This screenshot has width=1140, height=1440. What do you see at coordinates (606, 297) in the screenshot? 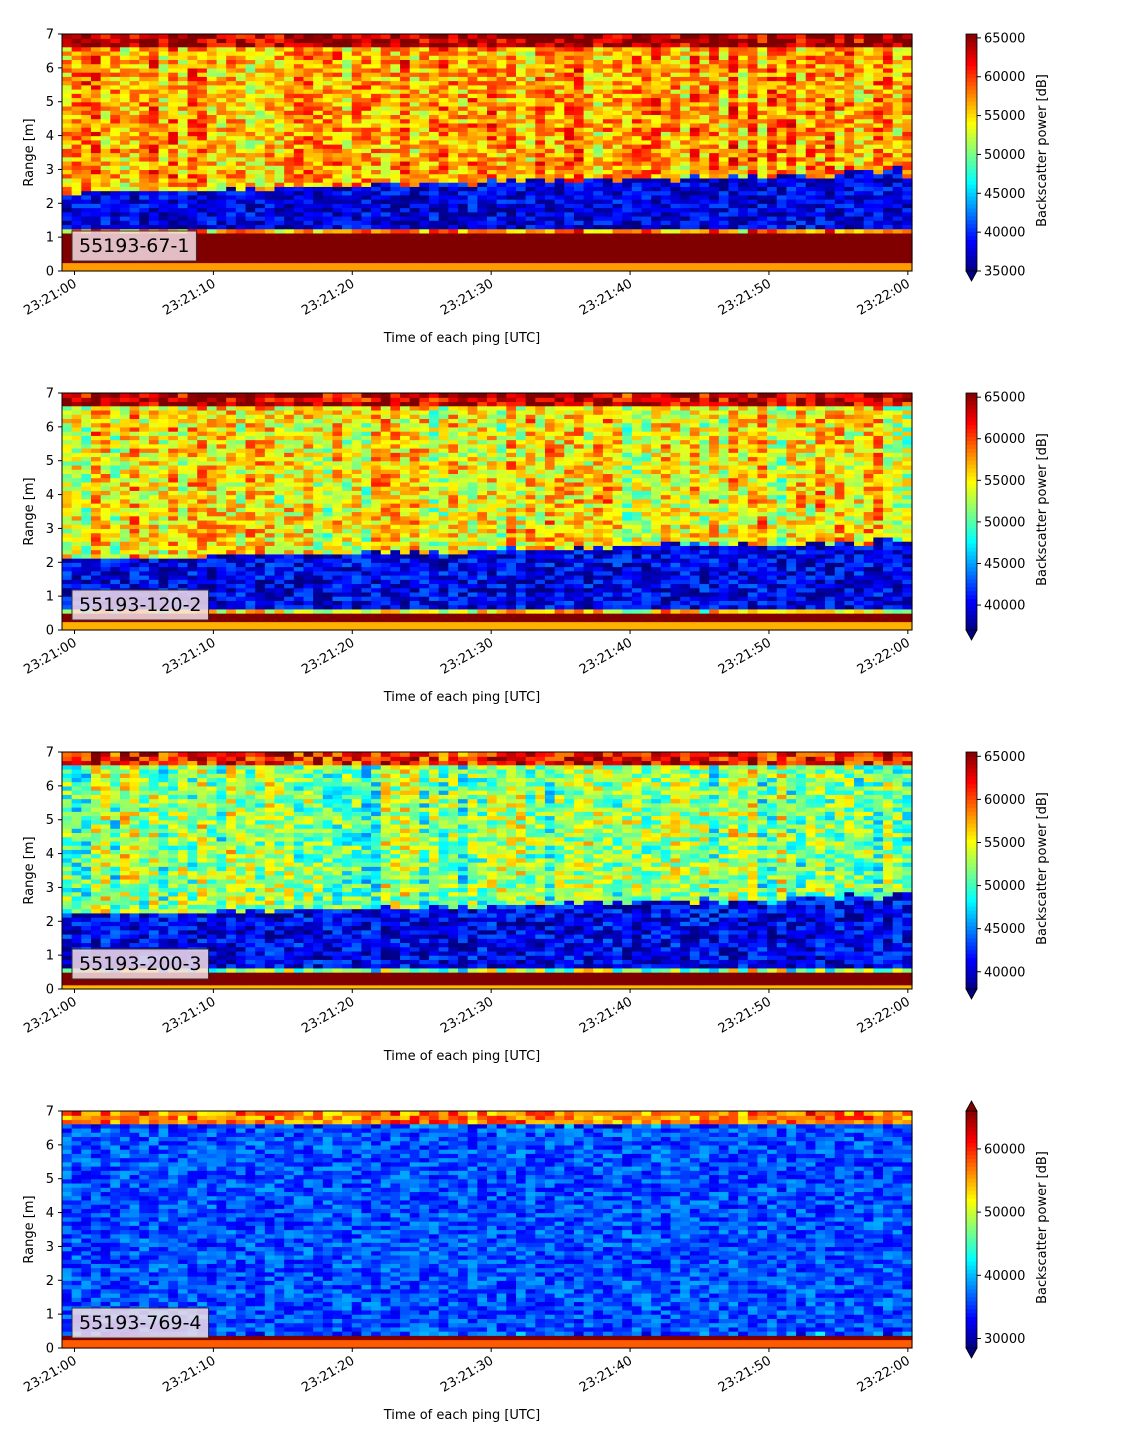
I see `x-tick-label: 23:21:40` at bounding box center [606, 297].